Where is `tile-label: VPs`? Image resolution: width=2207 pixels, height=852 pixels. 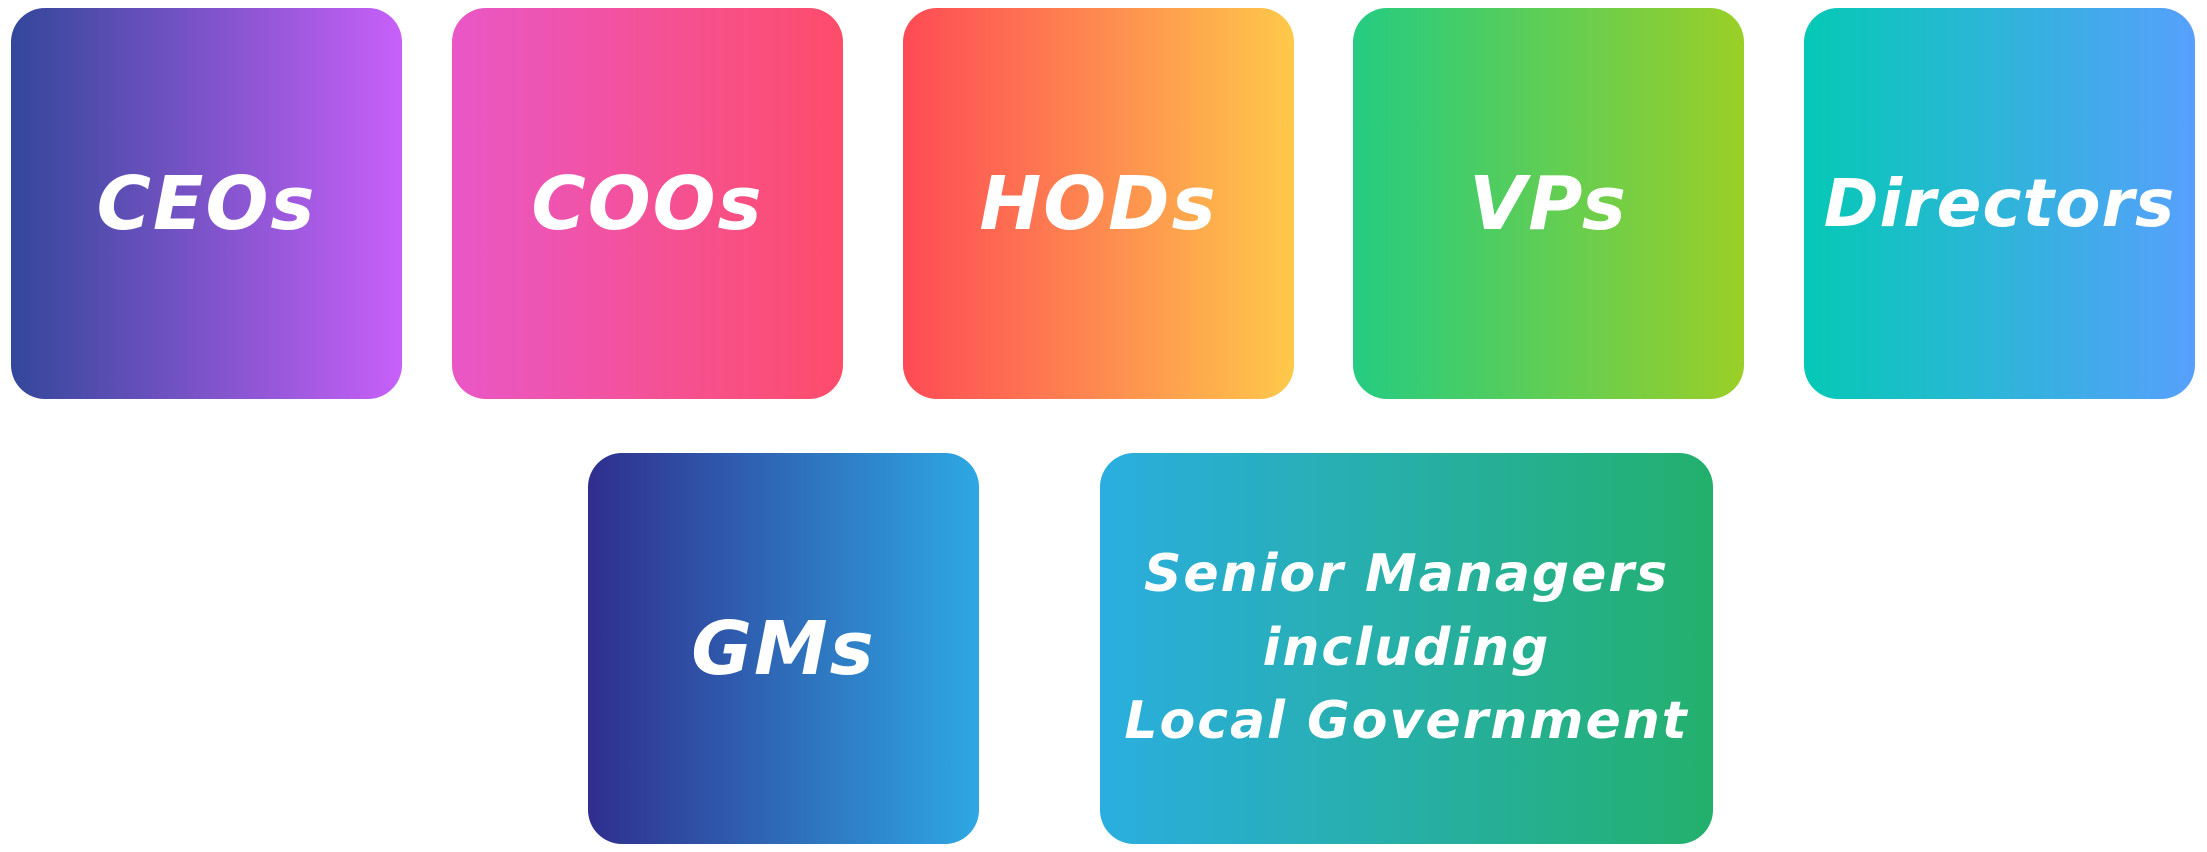 tile-label: VPs is located at coordinates (1548, 203).